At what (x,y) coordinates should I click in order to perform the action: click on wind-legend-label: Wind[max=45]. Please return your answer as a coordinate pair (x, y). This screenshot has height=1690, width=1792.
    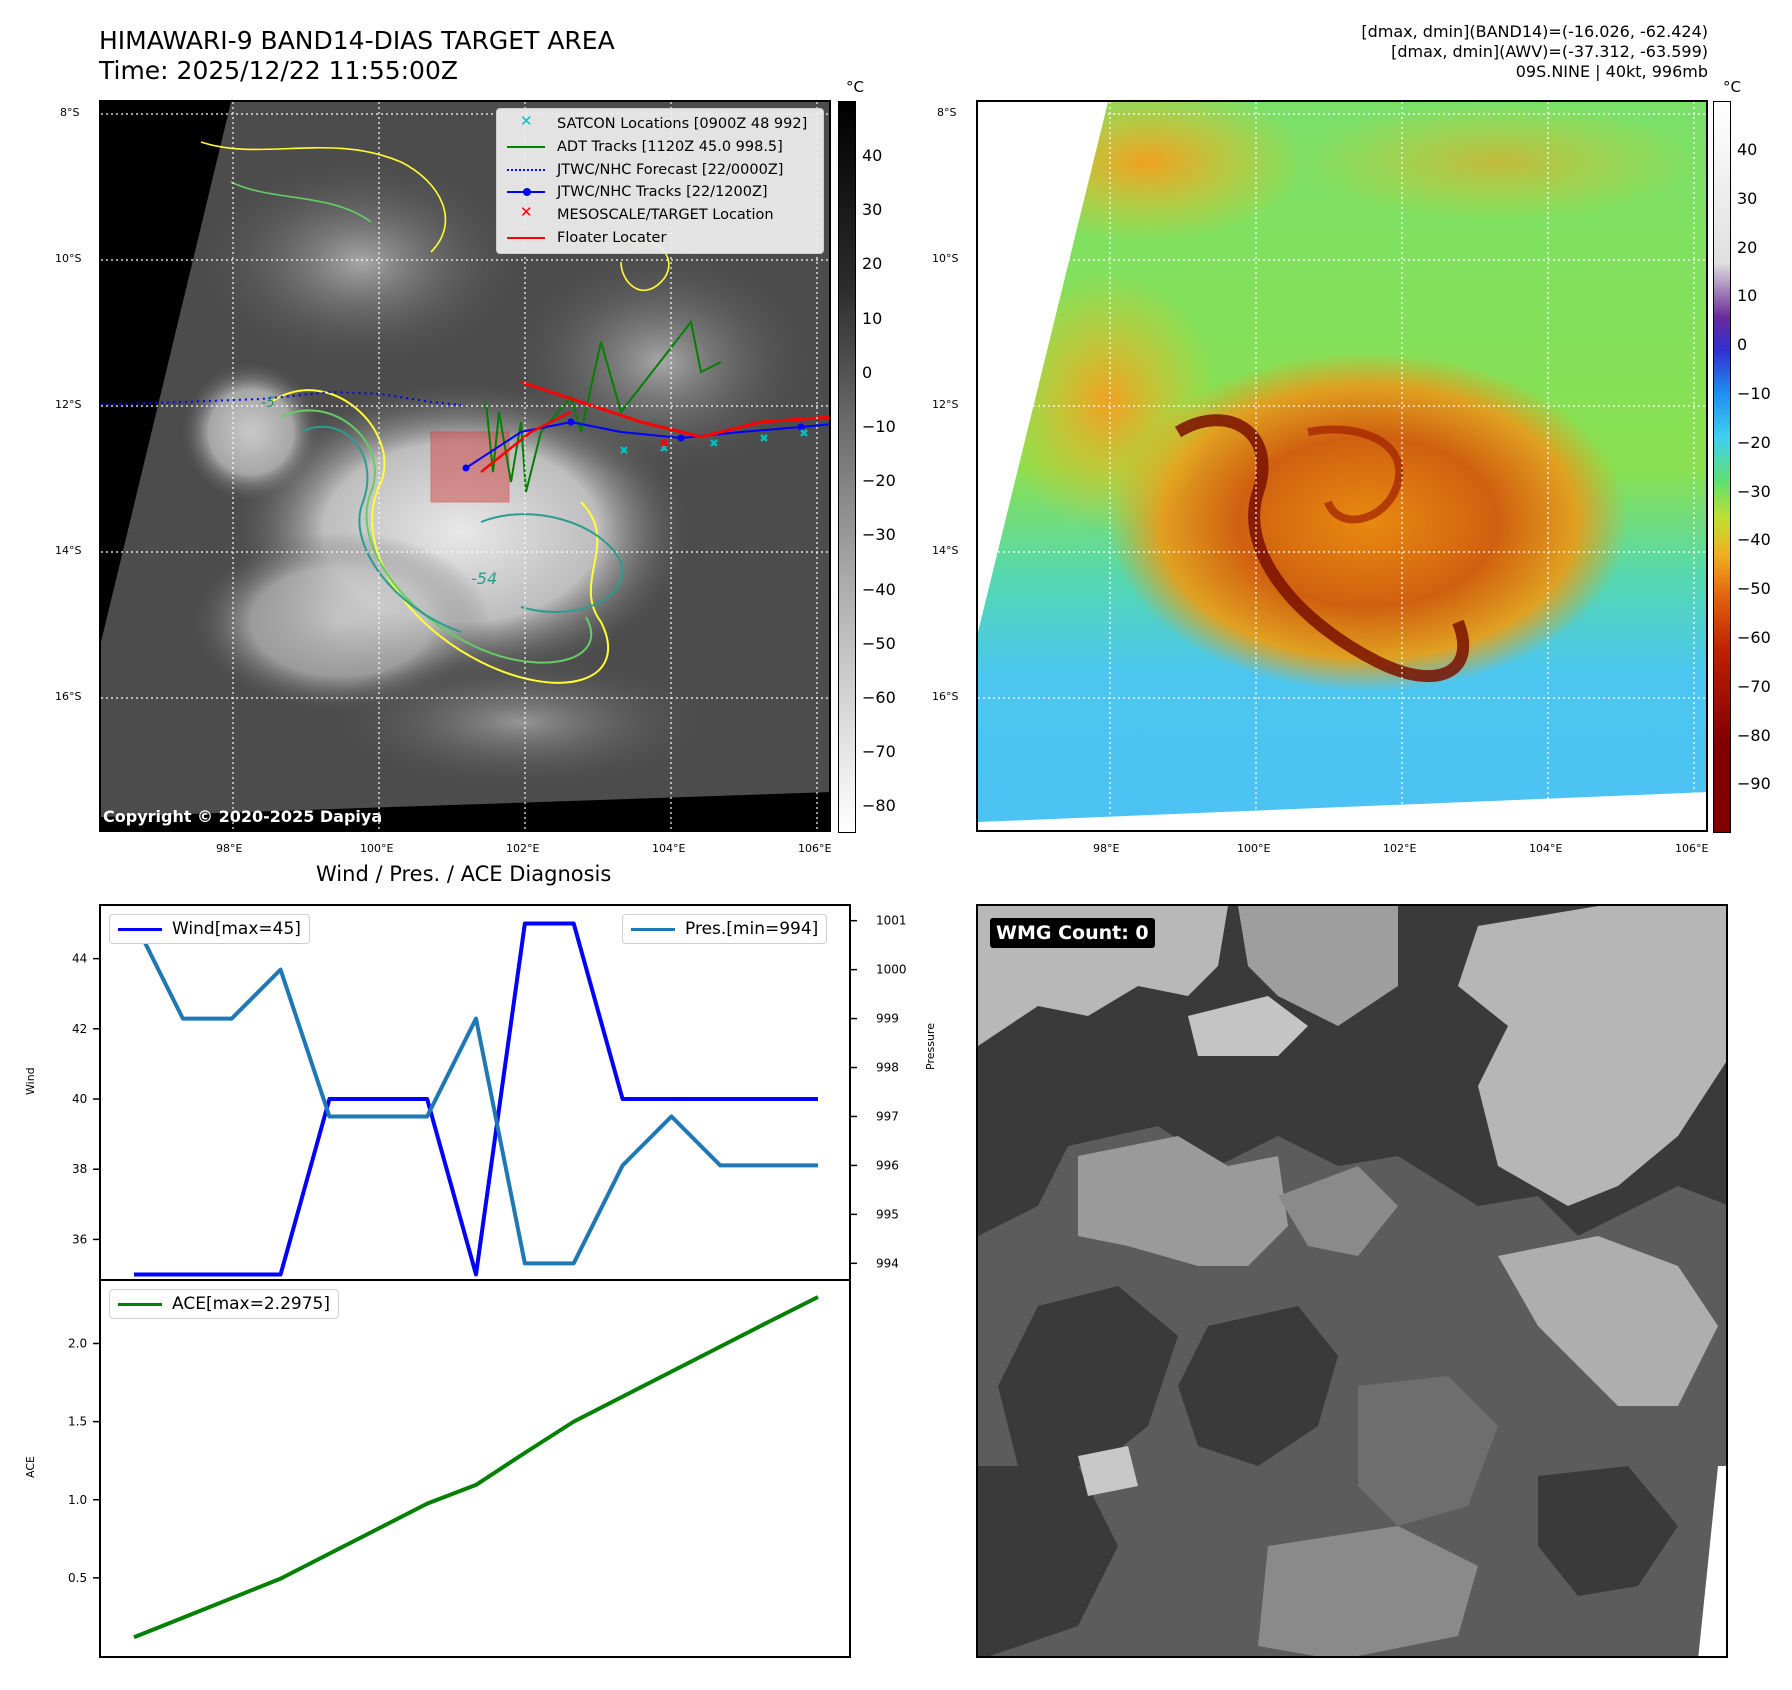
    Looking at the image, I should click on (236, 929).